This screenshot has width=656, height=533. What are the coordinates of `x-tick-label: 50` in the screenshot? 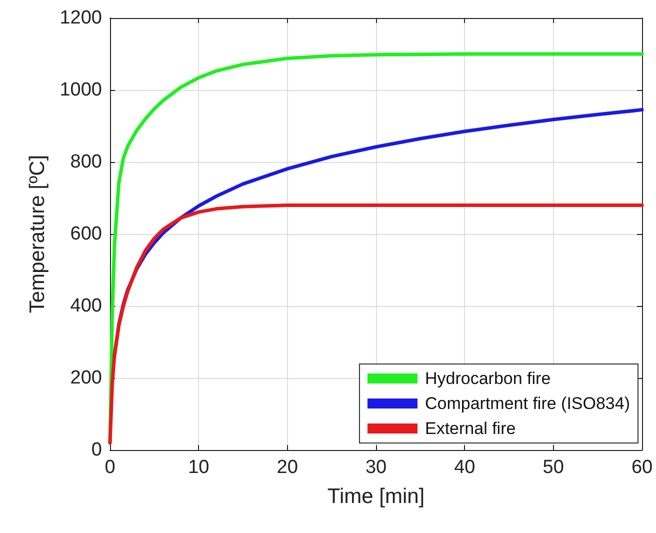 It's located at (553, 467).